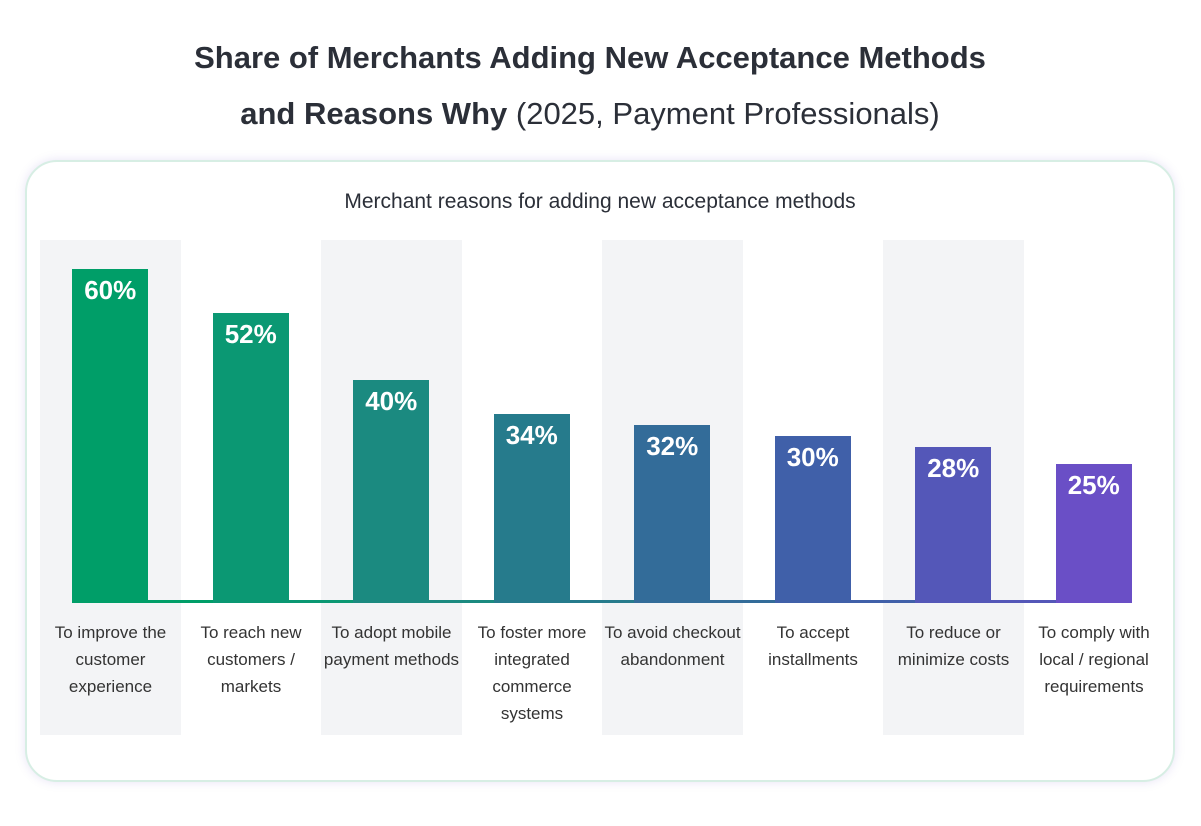  Describe the element at coordinates (391, 401) in the screenshot. I see `value-label: 40%` at that location.